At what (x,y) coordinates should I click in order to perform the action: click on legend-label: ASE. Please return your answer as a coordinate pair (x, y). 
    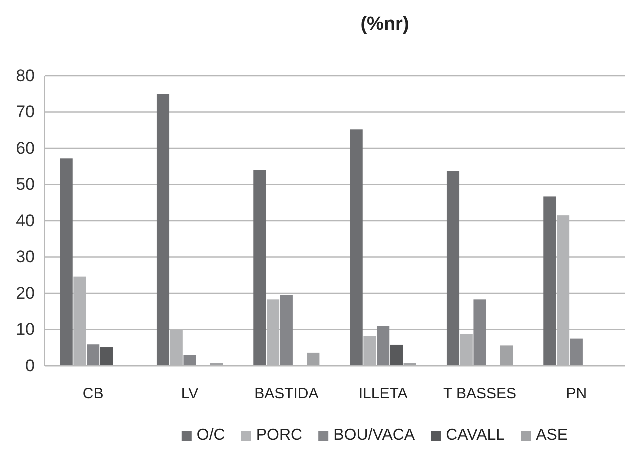
    Looking at the image, I should click on (552, 435).